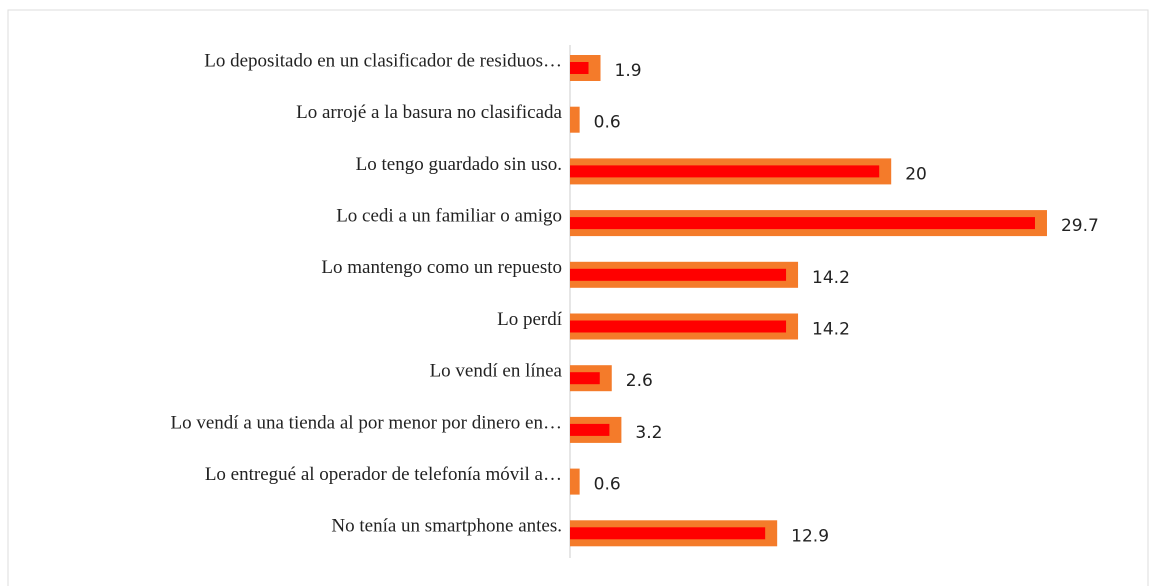  I want to click on value-label: 12.9, so click(810, 536).